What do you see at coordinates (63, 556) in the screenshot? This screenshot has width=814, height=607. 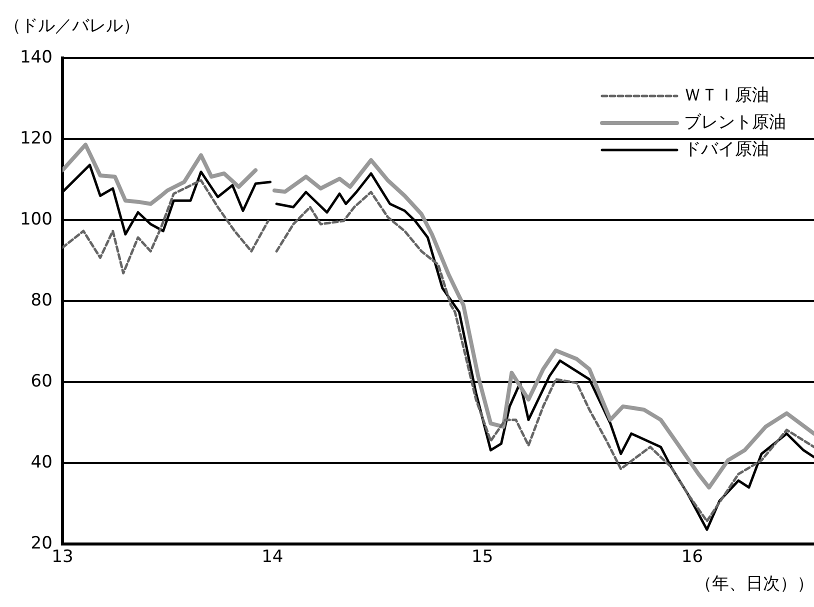 I see `x-tick-label: 13` at bounding box center [63, 556].